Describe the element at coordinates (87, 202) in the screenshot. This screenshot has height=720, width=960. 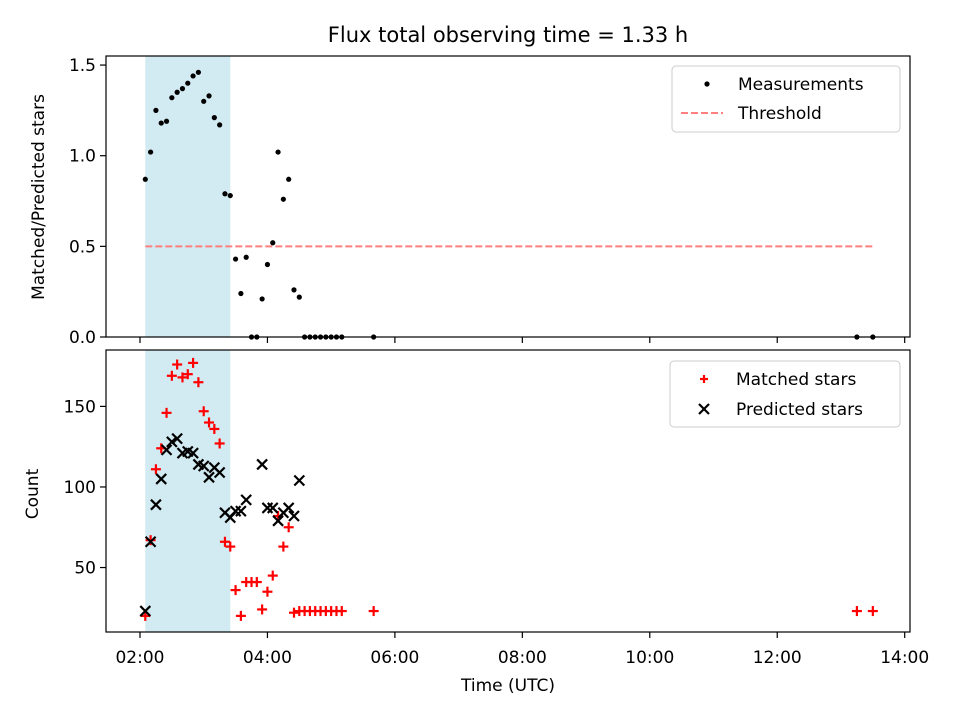
I see `top-y-ticks: 0.0 0.5 1.0 1.5` at that location.